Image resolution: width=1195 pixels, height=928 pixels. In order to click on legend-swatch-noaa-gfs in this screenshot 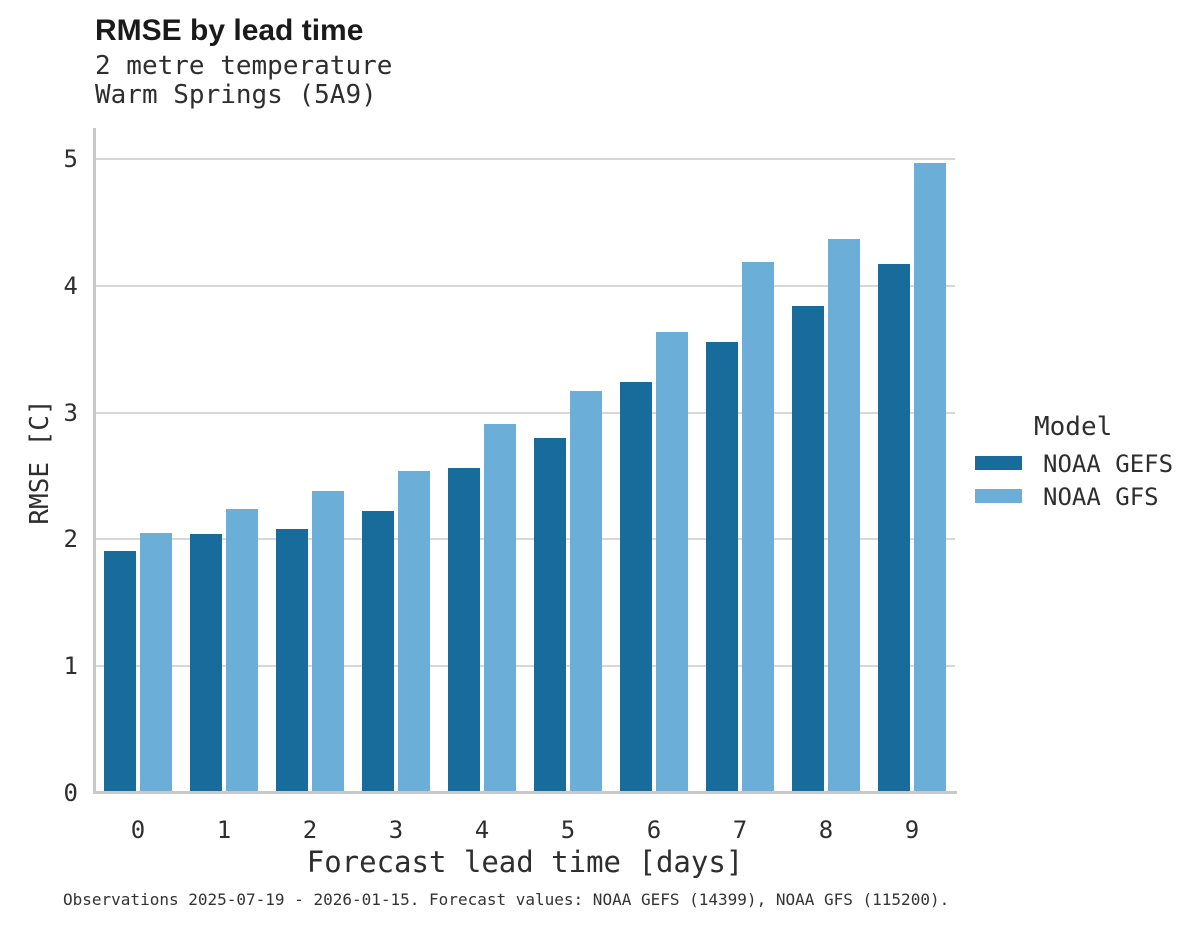, I will do `click(998, 496)`.